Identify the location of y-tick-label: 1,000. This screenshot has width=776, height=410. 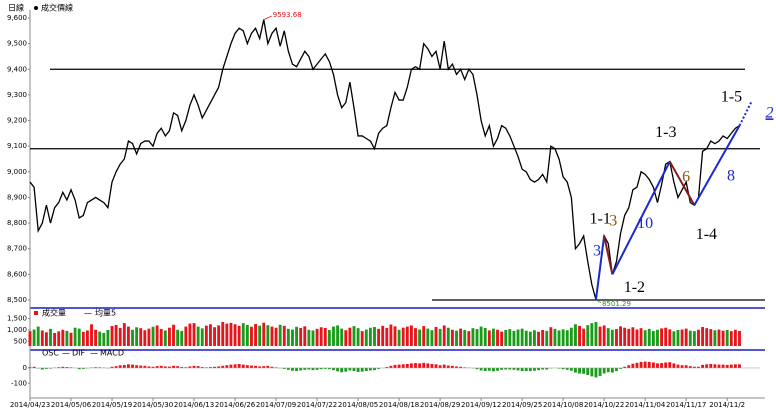
(17, 330).